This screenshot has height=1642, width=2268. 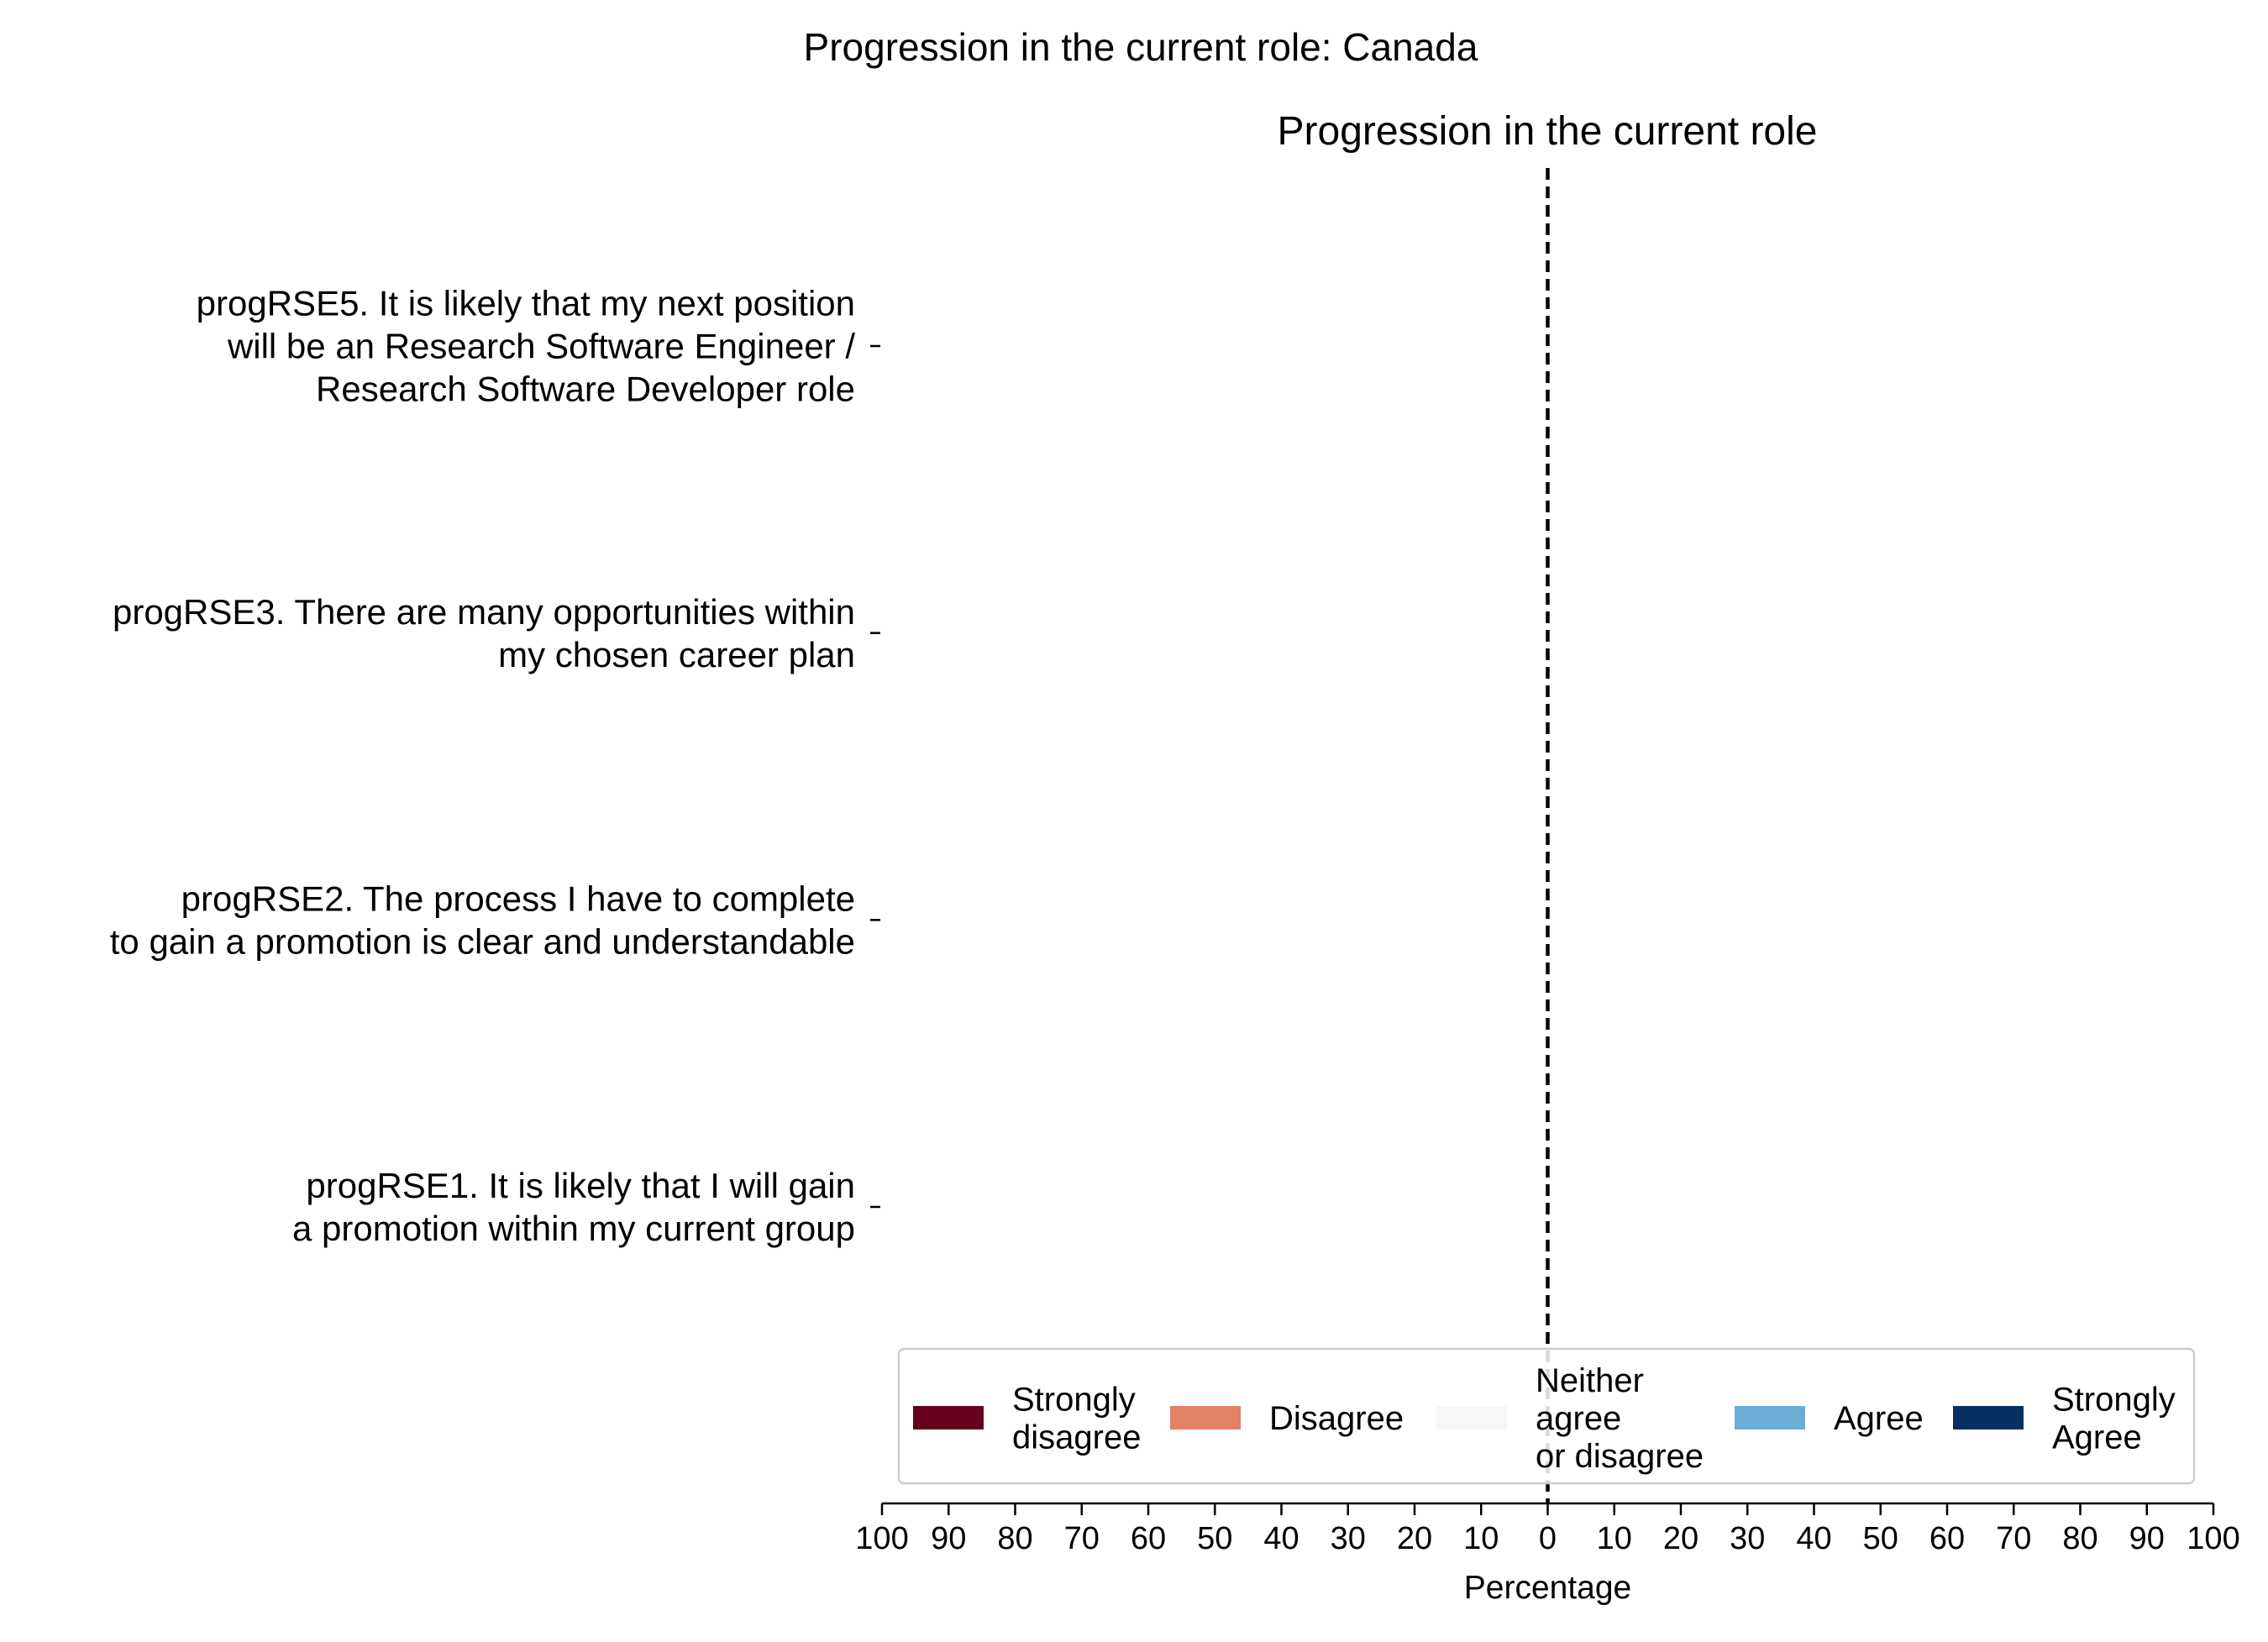 What do you see at coordinates (1548, 132) in the screenshot?
I see `chart-title: Progression in the current role` at bounding box center [1548, 132].